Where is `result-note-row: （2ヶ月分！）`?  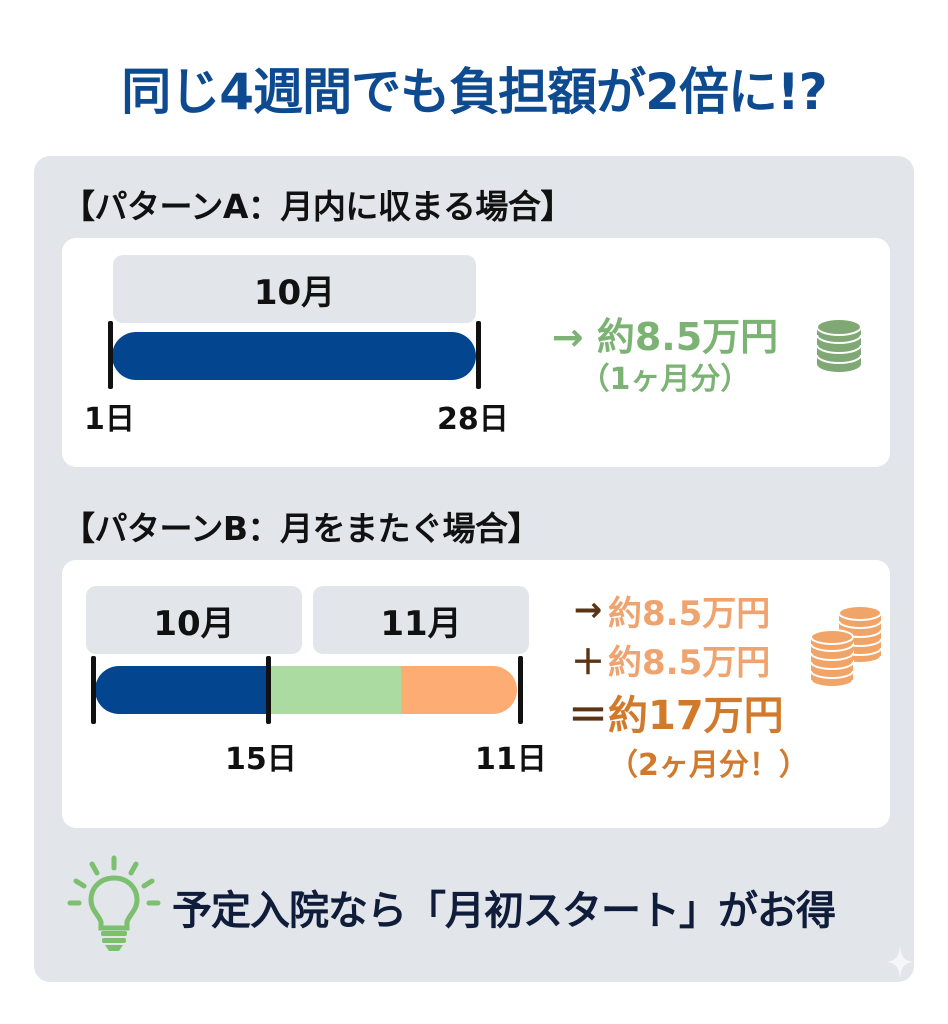
result-note-row: （2ヶ月分！） is located at coordinates (688, 762).